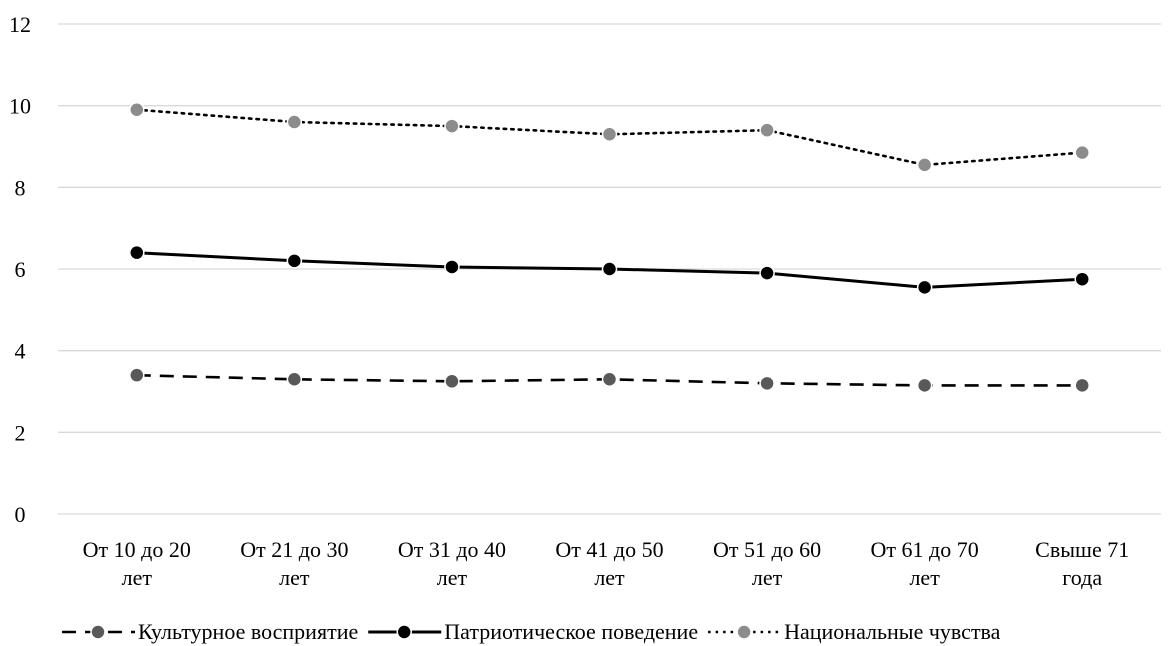 Image resolution: width=1171 pixels, height=646 pixels. What do you see at coordinates (571, 631) in the screenshot?
I see `legend-label: Патриотическое поведение` at bounding box center [571, 631].